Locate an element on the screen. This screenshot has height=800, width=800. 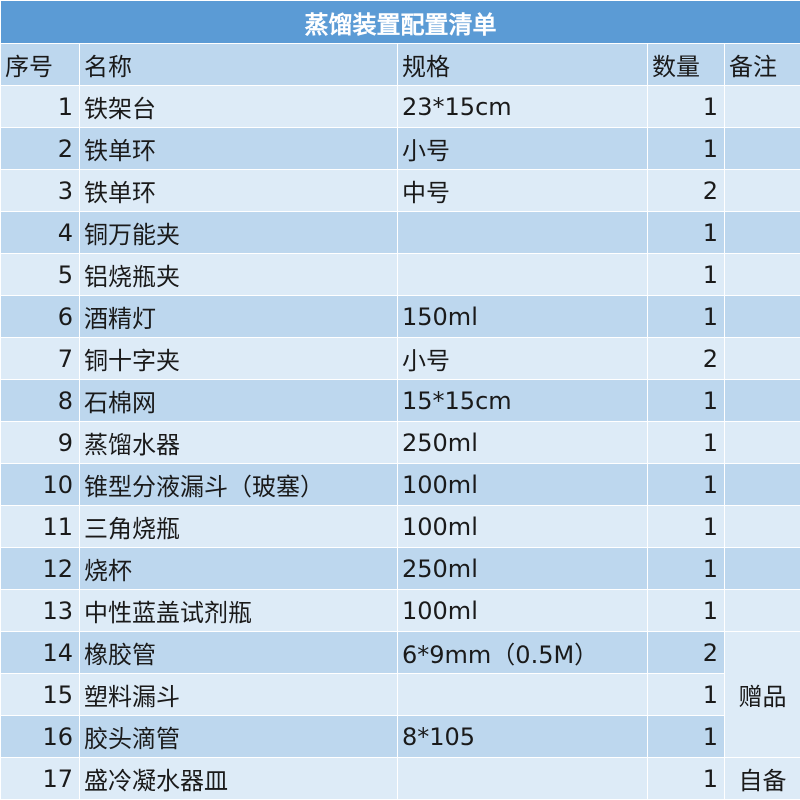
row-name: 橡胶管 is located at coordinates (238, 652).